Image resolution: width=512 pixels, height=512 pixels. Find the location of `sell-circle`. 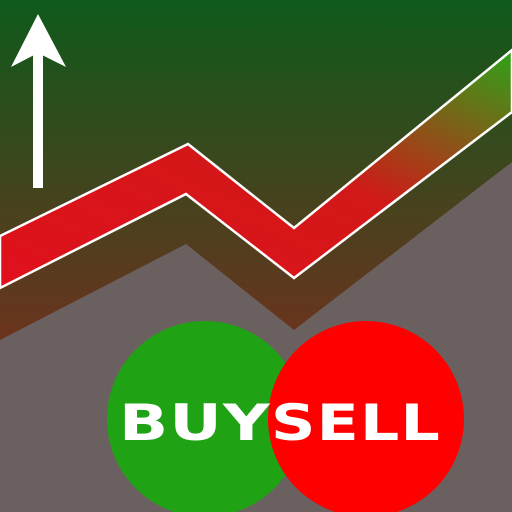

sell-circle is located at coordinates (366, 416).